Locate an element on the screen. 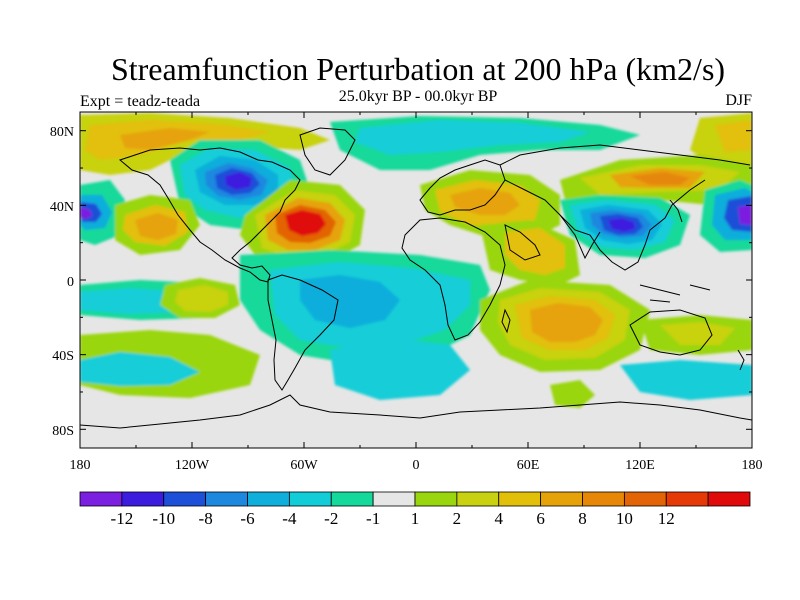 This screenshot has height=600, width=800. colorbar-label: 6 is located at coordinates (540, 518).